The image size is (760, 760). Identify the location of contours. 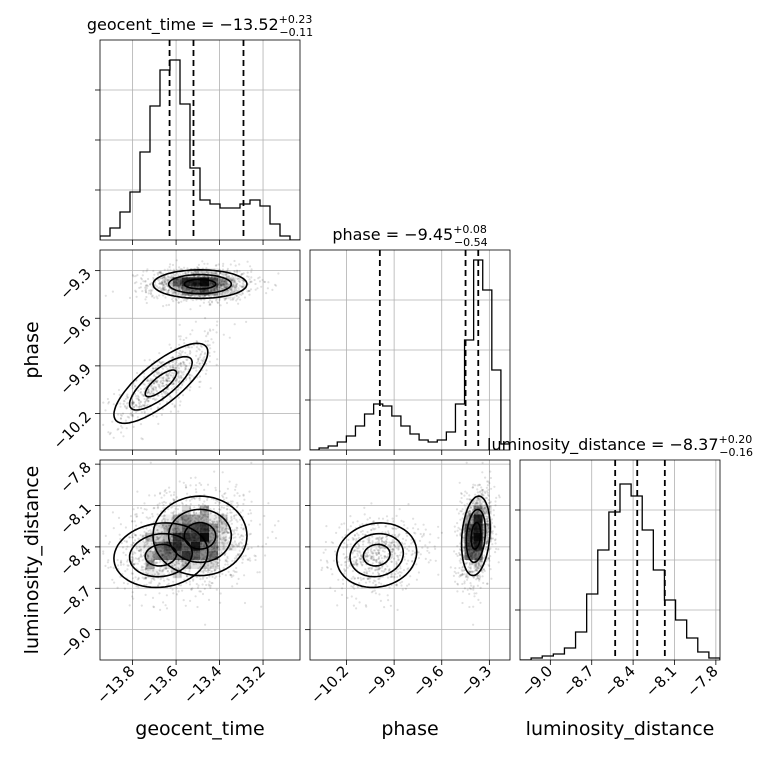
(180, 346).